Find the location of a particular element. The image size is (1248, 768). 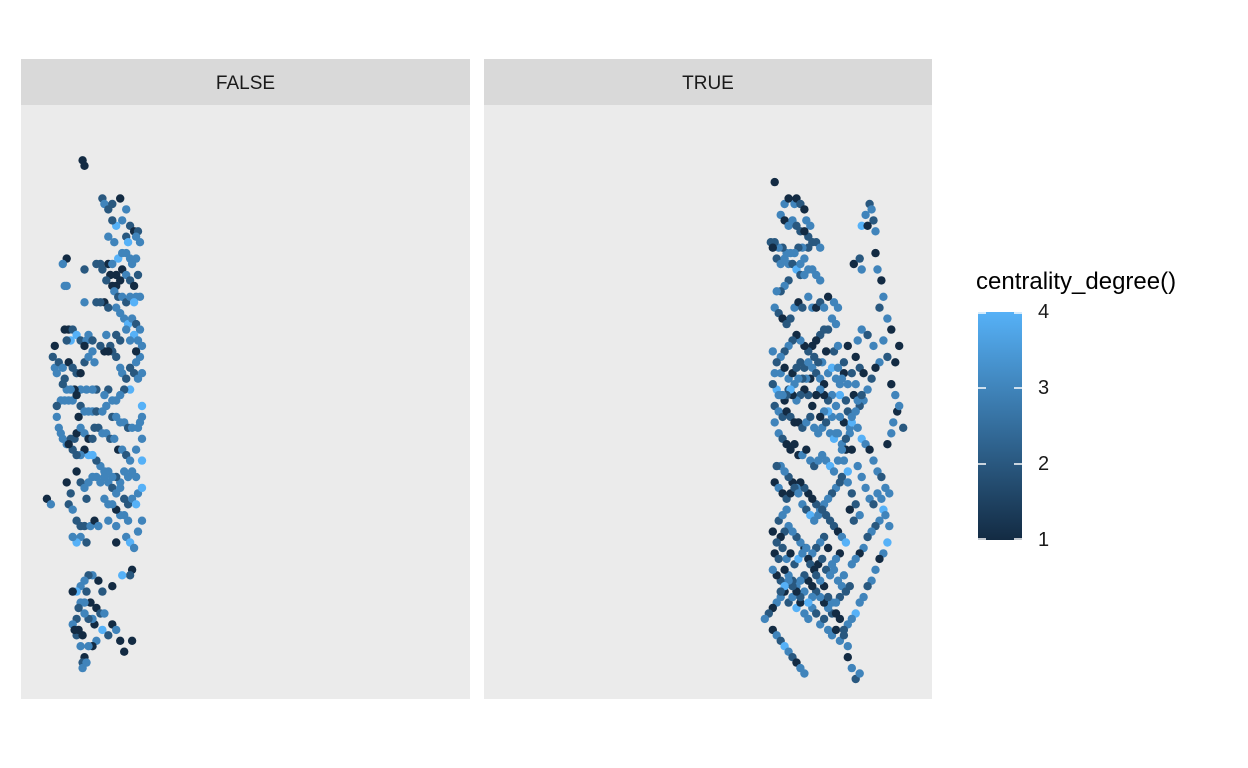

facet-strip-true is located at coordinates (708, 82).